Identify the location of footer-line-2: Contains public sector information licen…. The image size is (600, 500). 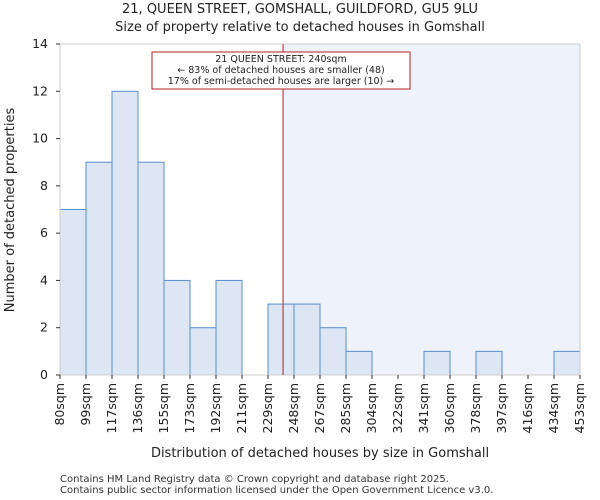
(277, 490).